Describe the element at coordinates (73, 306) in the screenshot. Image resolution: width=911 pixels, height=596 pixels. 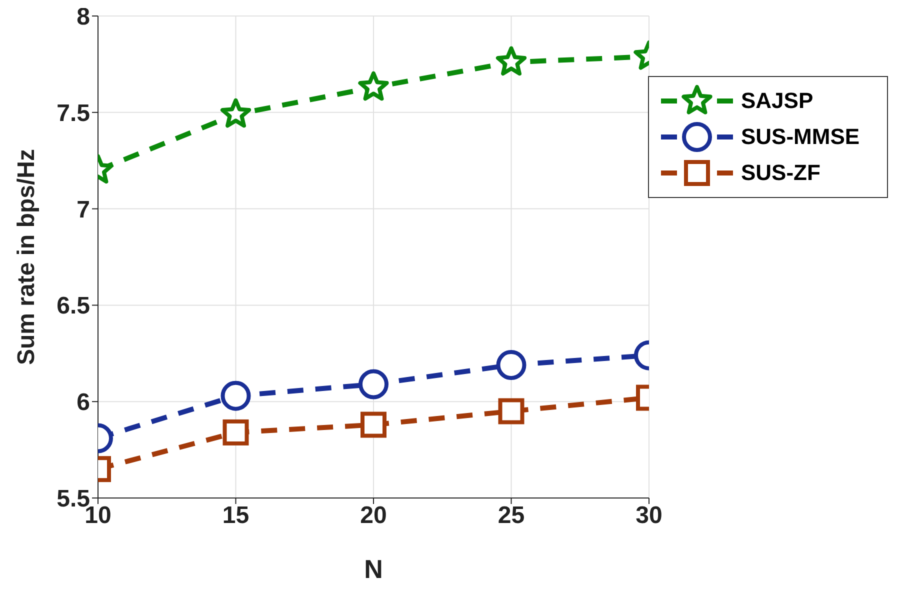
I see `y-tick-label: 6.5` at that location.